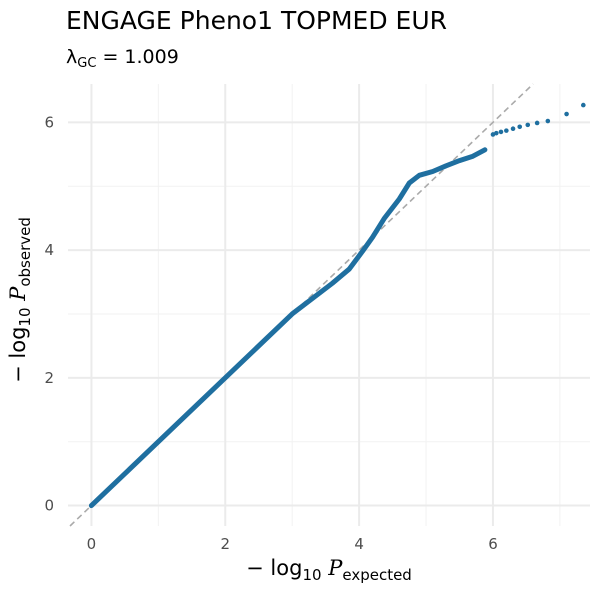 This screenshot has width=600, height=600. What do you see at coordinates (225, 544) in the screenshot?
I see `x-tick-label: 2` at bounding box center [225, 544].